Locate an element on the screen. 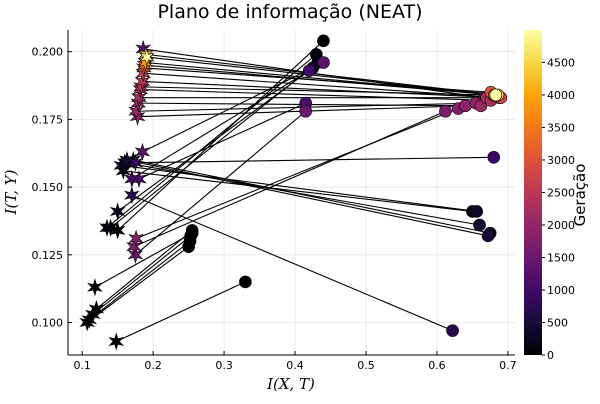 Image resolution: width=600 pixels, height=404 pixels. colorbar-tick-label: 0 is located at coordinates (550, 355).